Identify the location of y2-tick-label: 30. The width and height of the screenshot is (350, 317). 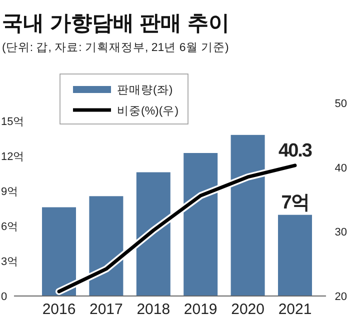
(340, 232).